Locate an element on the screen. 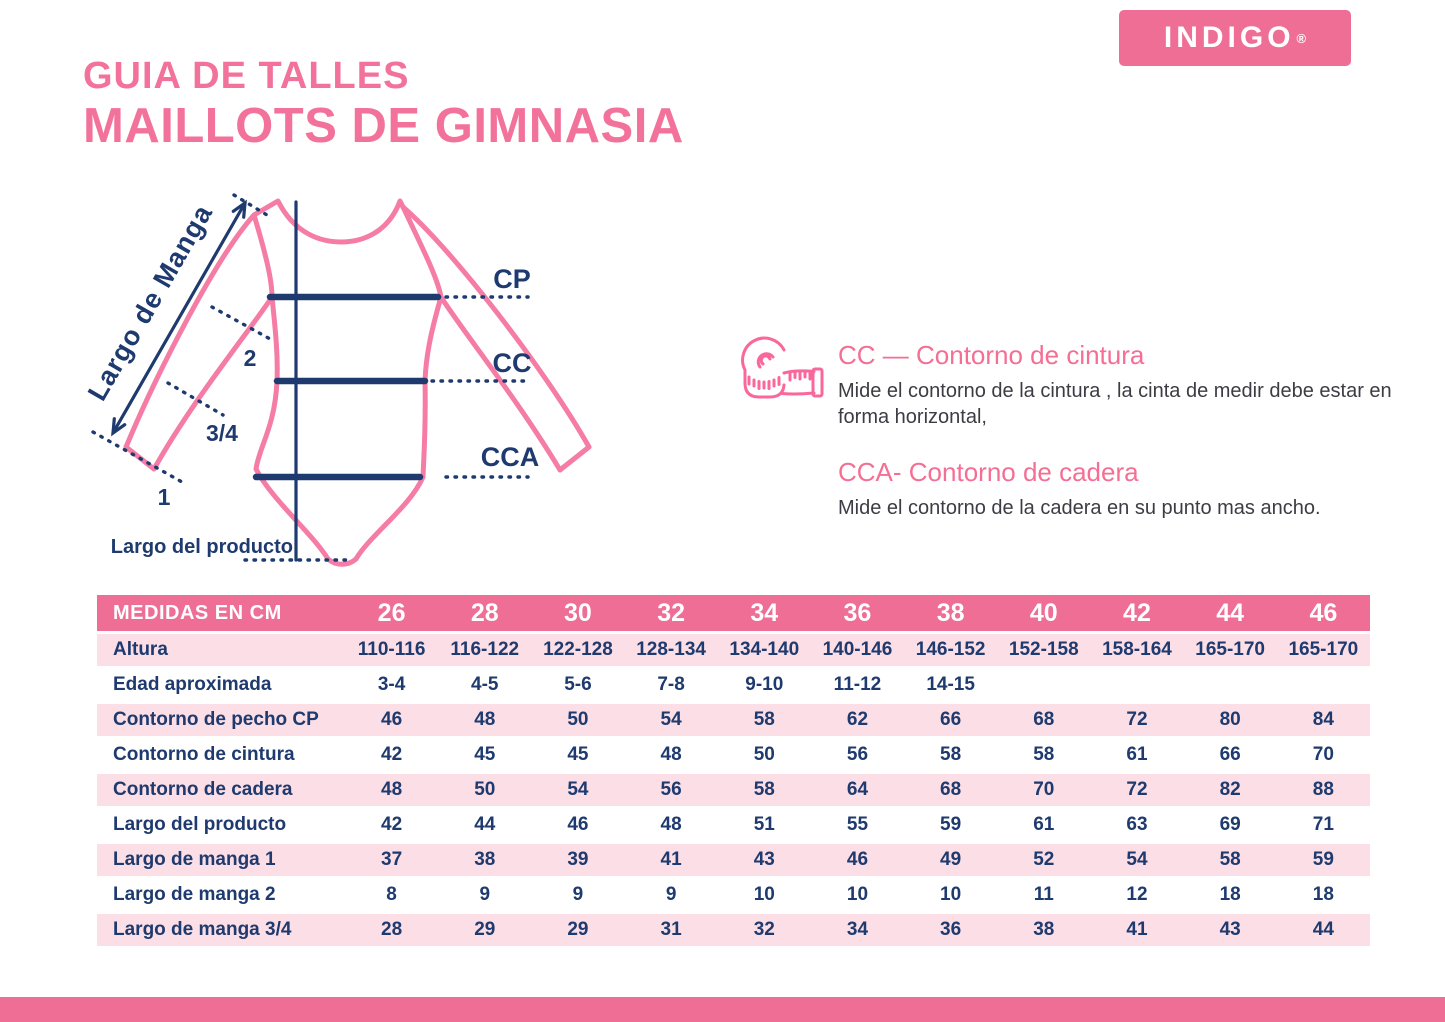 This screenshot has width=1445, height=1022. cc-info-heading: CC — Contorno de cintura is located at coordinates (991, 355).